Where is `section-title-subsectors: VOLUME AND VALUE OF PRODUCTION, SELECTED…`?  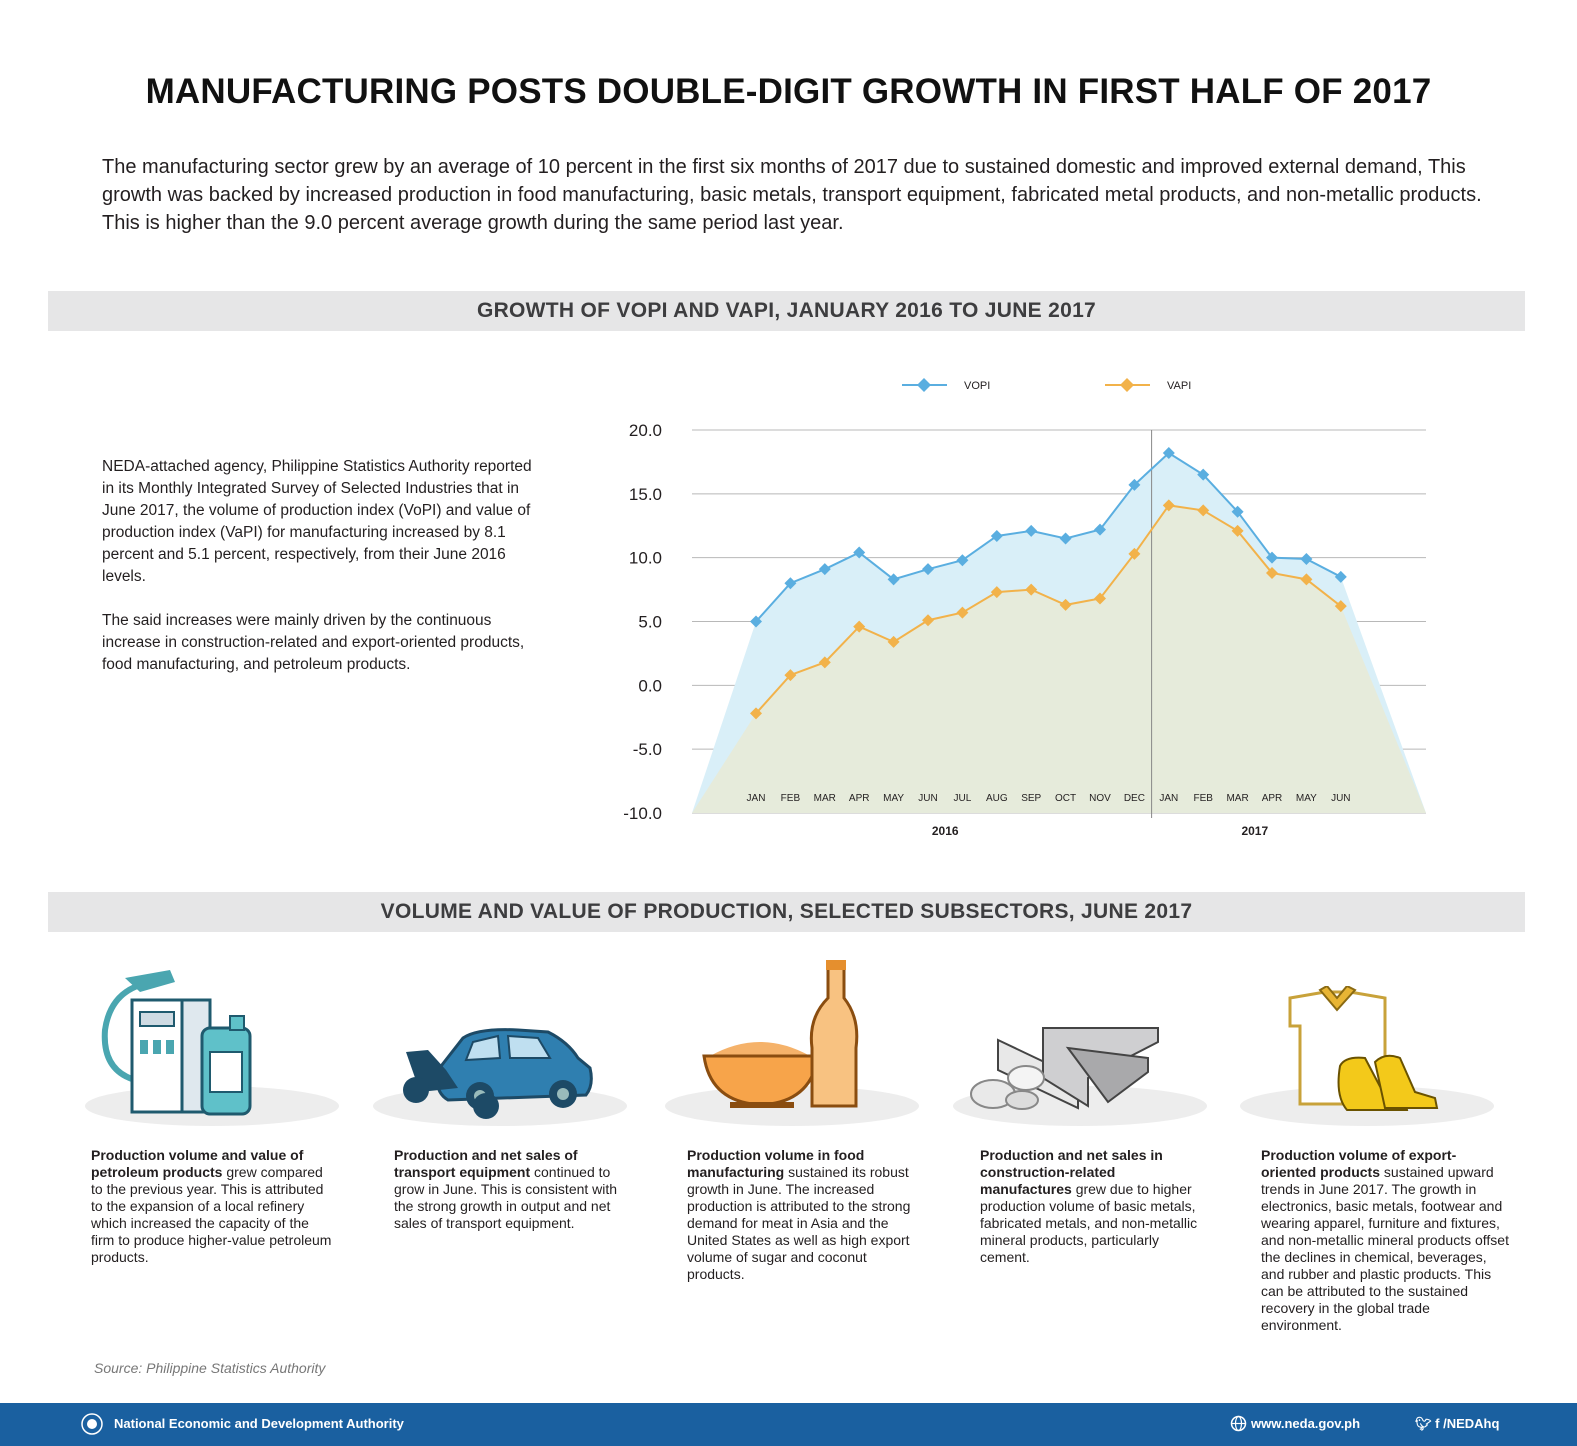 section-title-subsectors: VOLUME AND VALUE OF PRODUCTION, SELECTED… is located at coordinates (786, 911).